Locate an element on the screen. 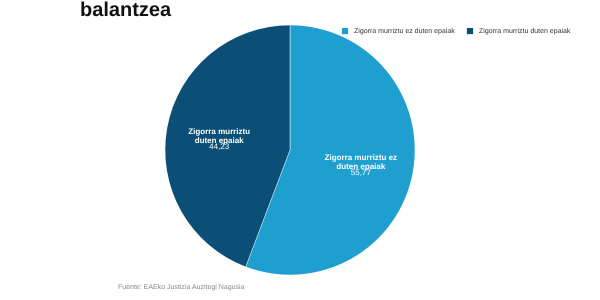  slice-label: Zigorra murriztu ez duten epaiak is located at coordinates (361, 161).